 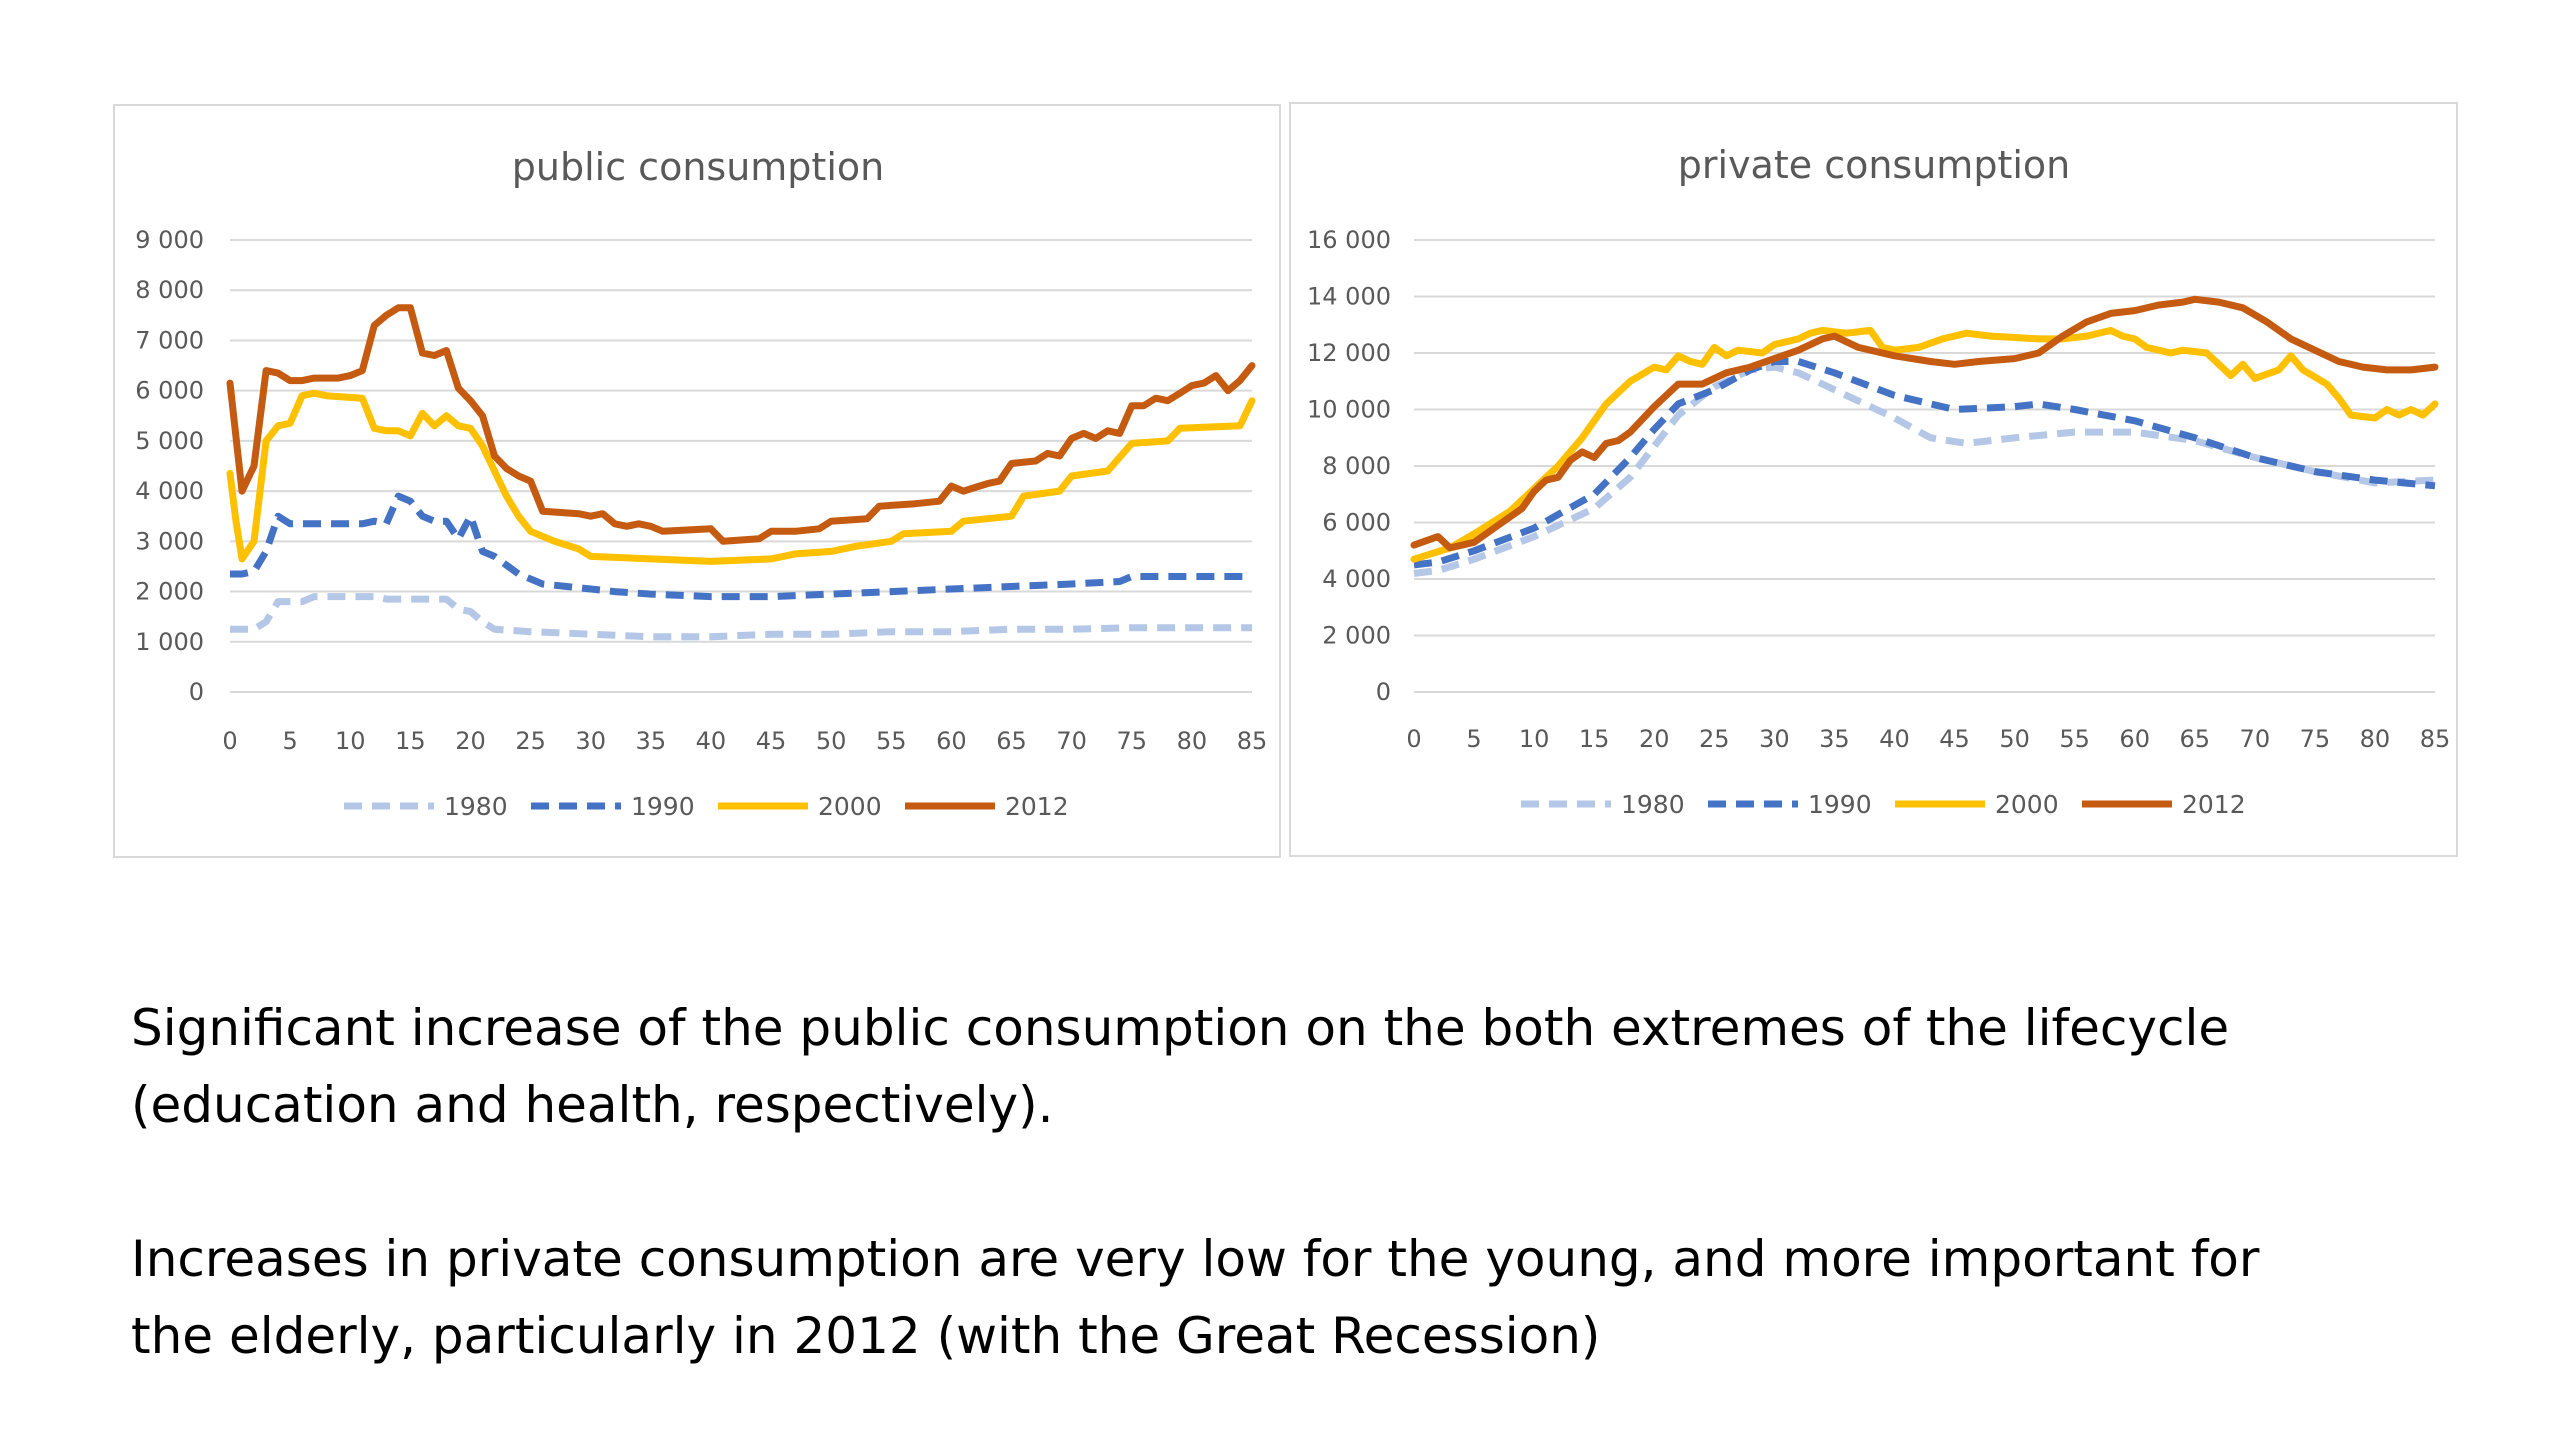 I want to click on y-tick-label: 14 000, so click(x=1349, y=297).